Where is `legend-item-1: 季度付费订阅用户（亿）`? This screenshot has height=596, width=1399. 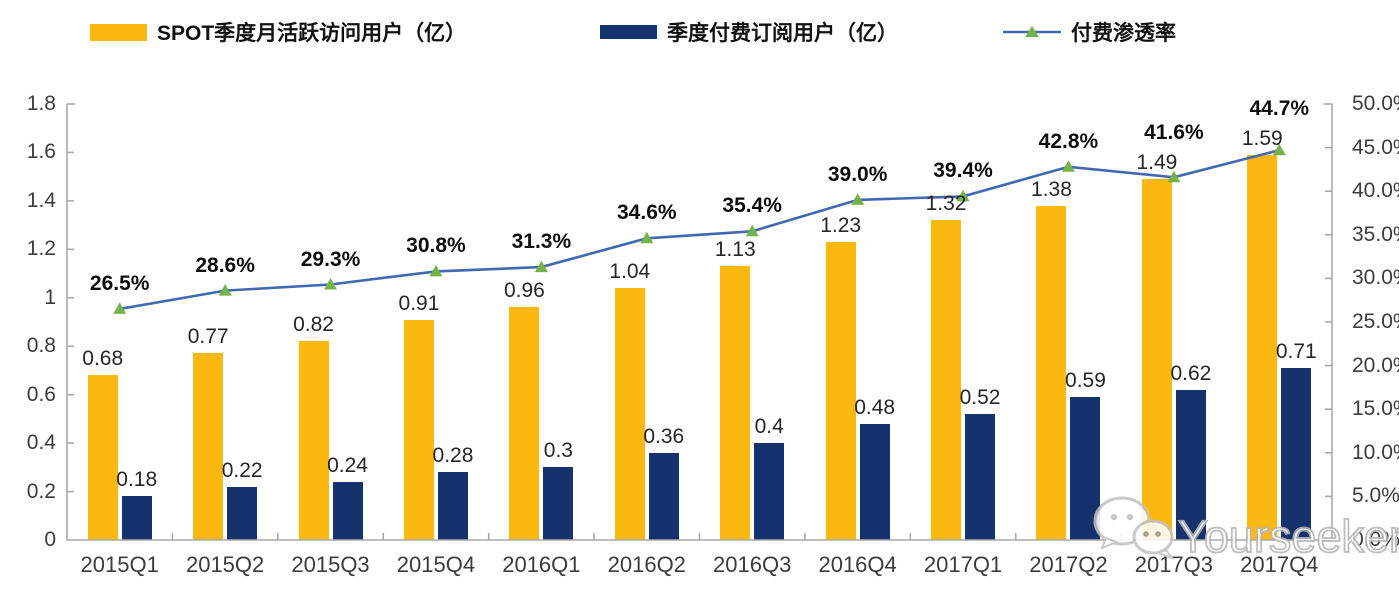 legend-item-1: 季度付费订阅用户（亿） is located at coordinates (749, 32).